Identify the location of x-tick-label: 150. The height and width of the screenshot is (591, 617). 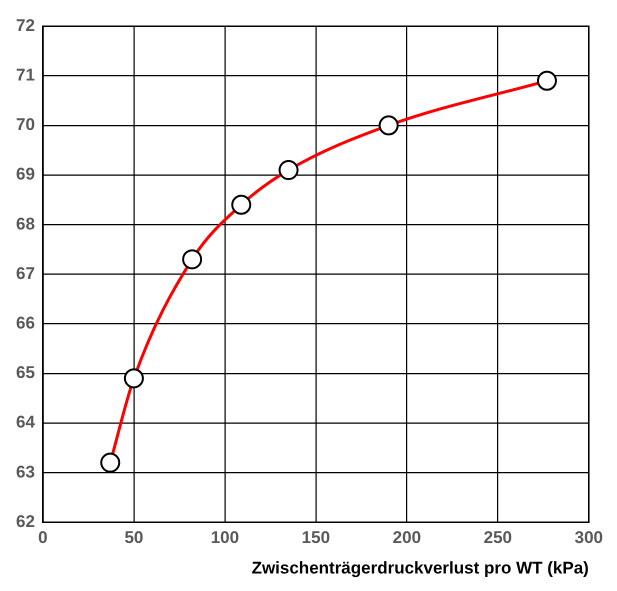
(316, 538).